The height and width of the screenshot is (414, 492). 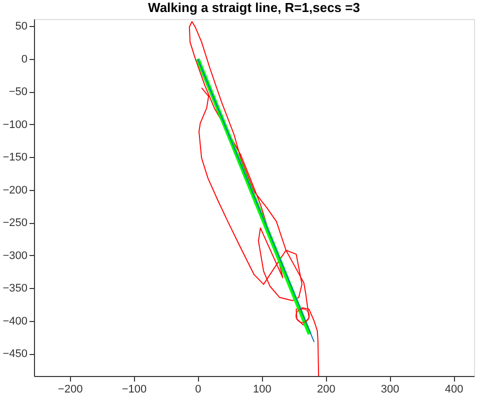 What do you see at coordinates (326, 390) in the screenshot?
I see `x-tick-label: 200` at bounding box center [326, 390].